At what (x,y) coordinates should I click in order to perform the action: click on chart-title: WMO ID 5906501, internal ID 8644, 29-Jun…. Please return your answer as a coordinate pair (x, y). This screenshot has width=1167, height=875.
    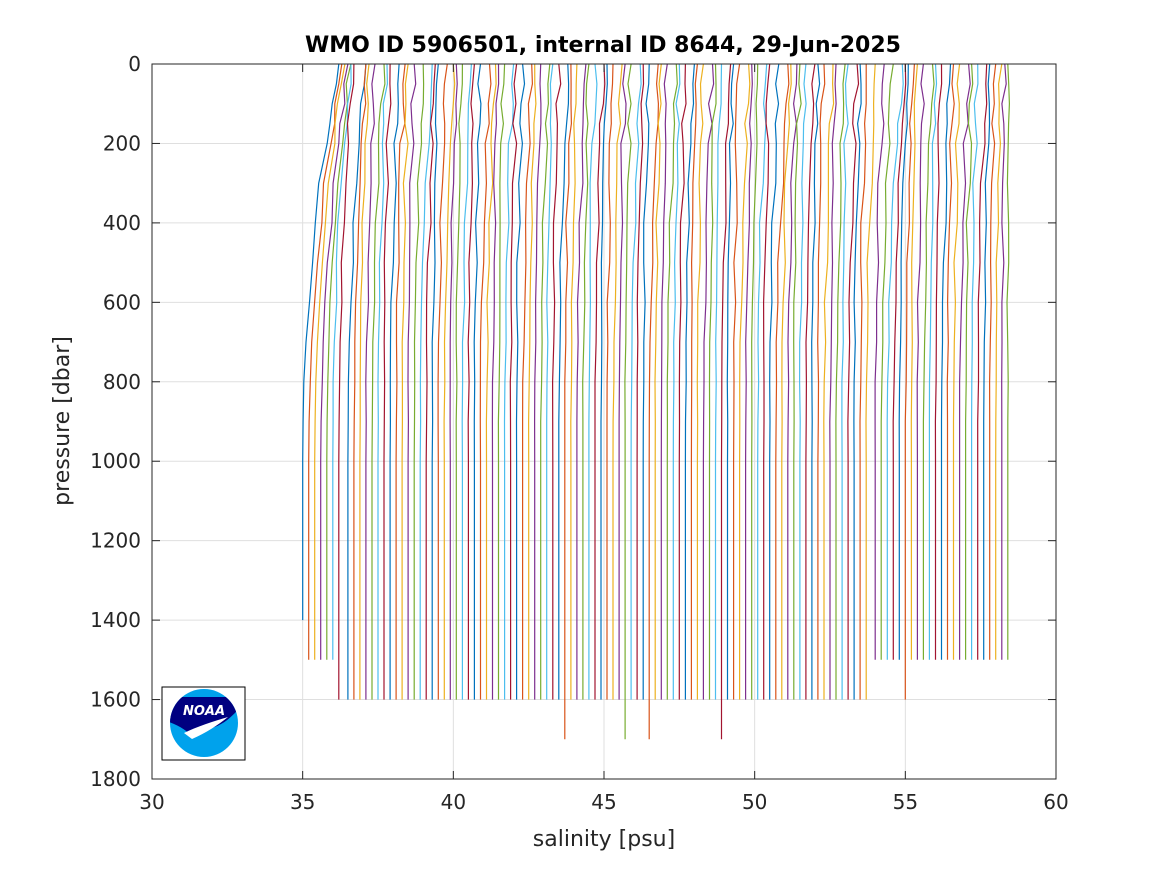
    Looking at the image, I should click on (603, 45).